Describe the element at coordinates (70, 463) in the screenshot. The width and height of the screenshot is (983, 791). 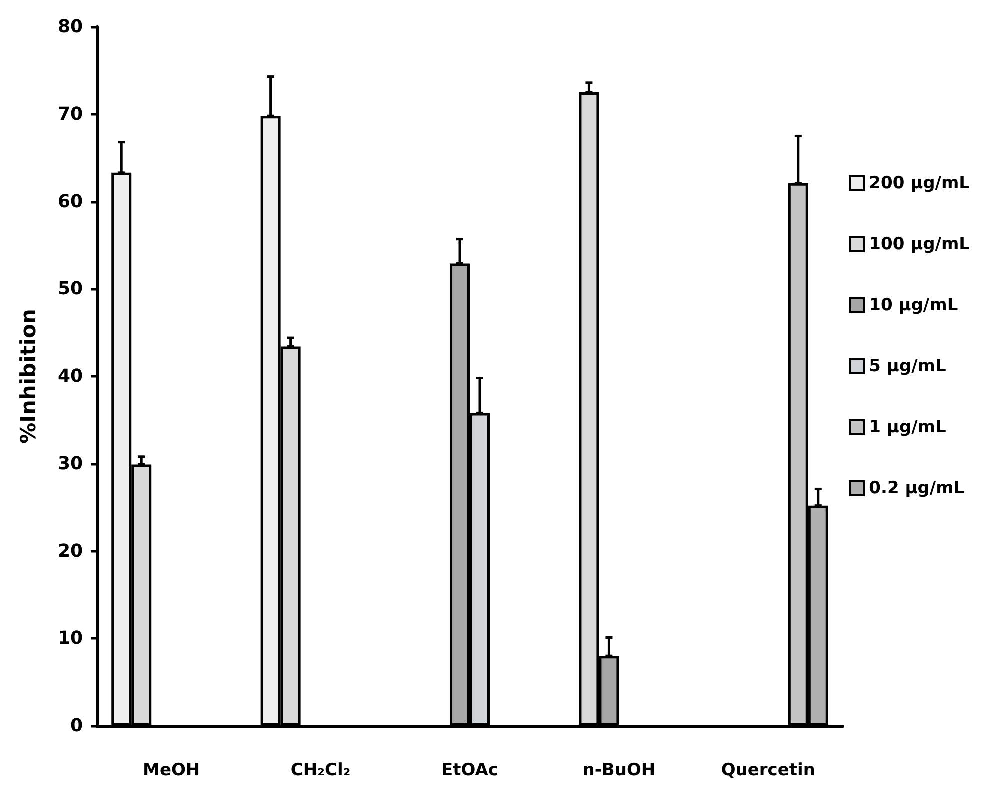
I see `y-tick-label: 30` at that location.